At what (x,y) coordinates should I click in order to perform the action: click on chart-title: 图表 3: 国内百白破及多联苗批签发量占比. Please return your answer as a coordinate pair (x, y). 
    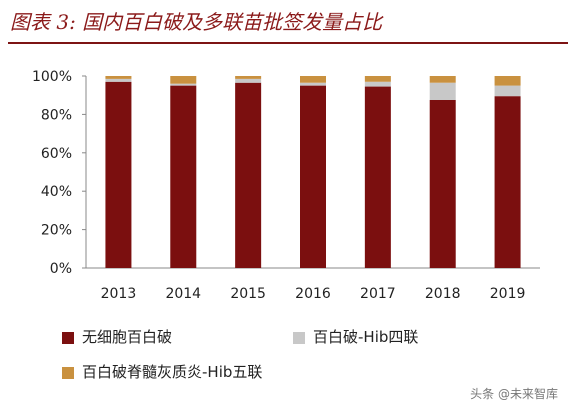
    Looking at the image, I should click on (196, 22).